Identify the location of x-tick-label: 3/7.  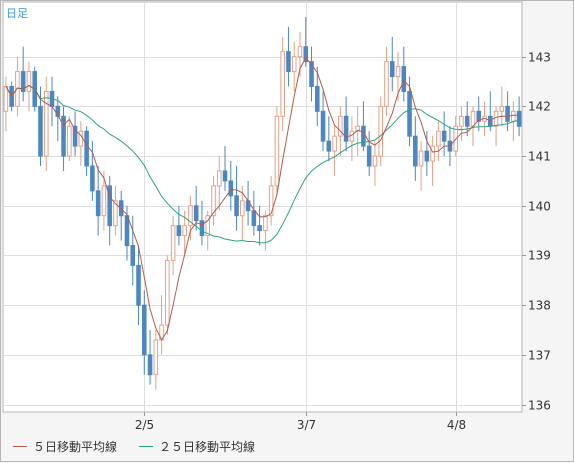
(306, 425).